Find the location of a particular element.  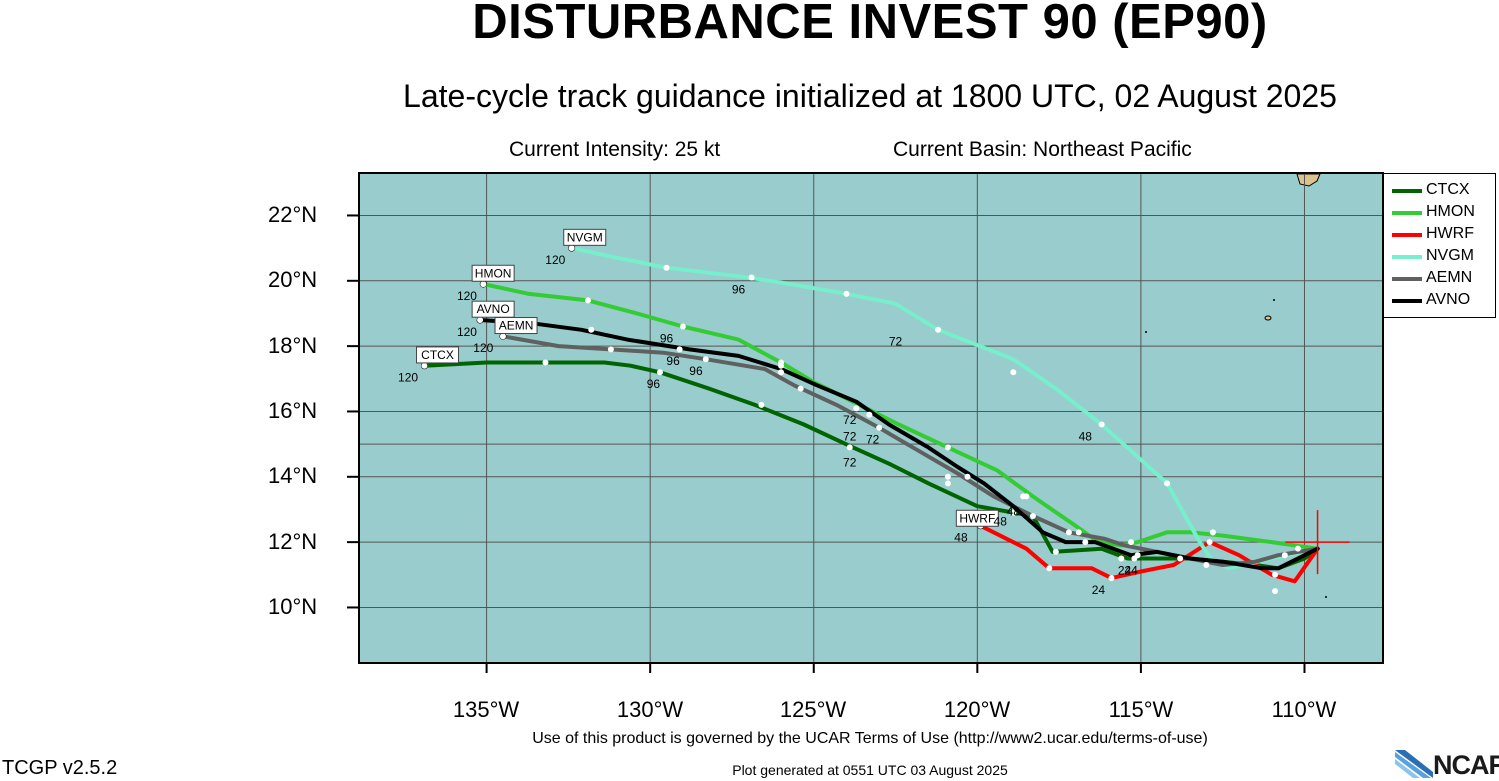

hour-label-ctcx: 120 is located at coordinates (408, 378).